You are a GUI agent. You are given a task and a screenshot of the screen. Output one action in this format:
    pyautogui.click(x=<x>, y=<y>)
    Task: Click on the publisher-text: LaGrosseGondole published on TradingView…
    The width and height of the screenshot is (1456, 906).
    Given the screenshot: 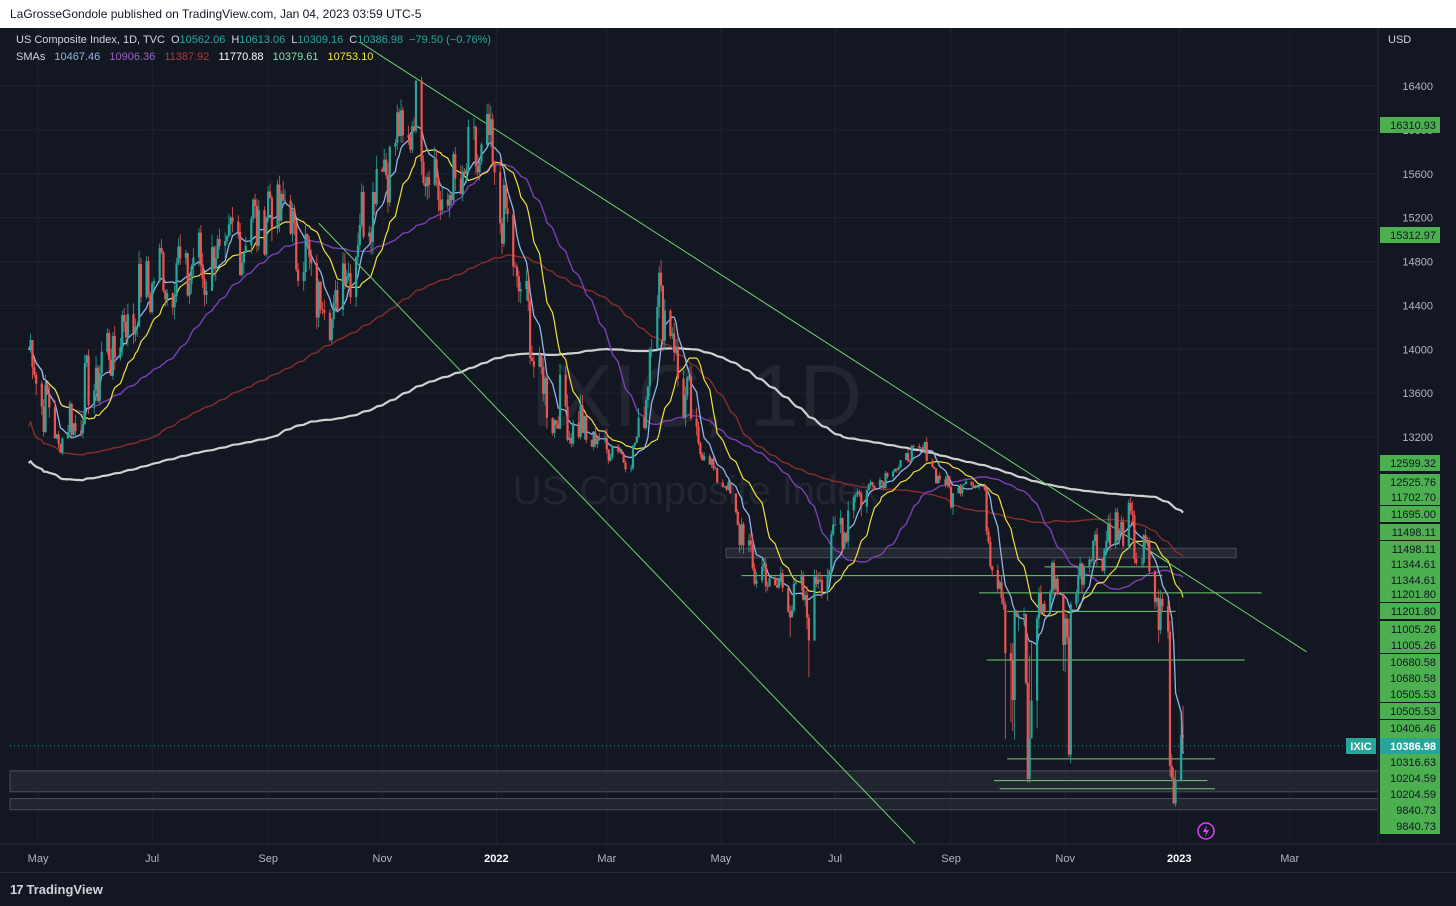 What is the action you would take?
    pyautogui.click(x=216, y=14)
    